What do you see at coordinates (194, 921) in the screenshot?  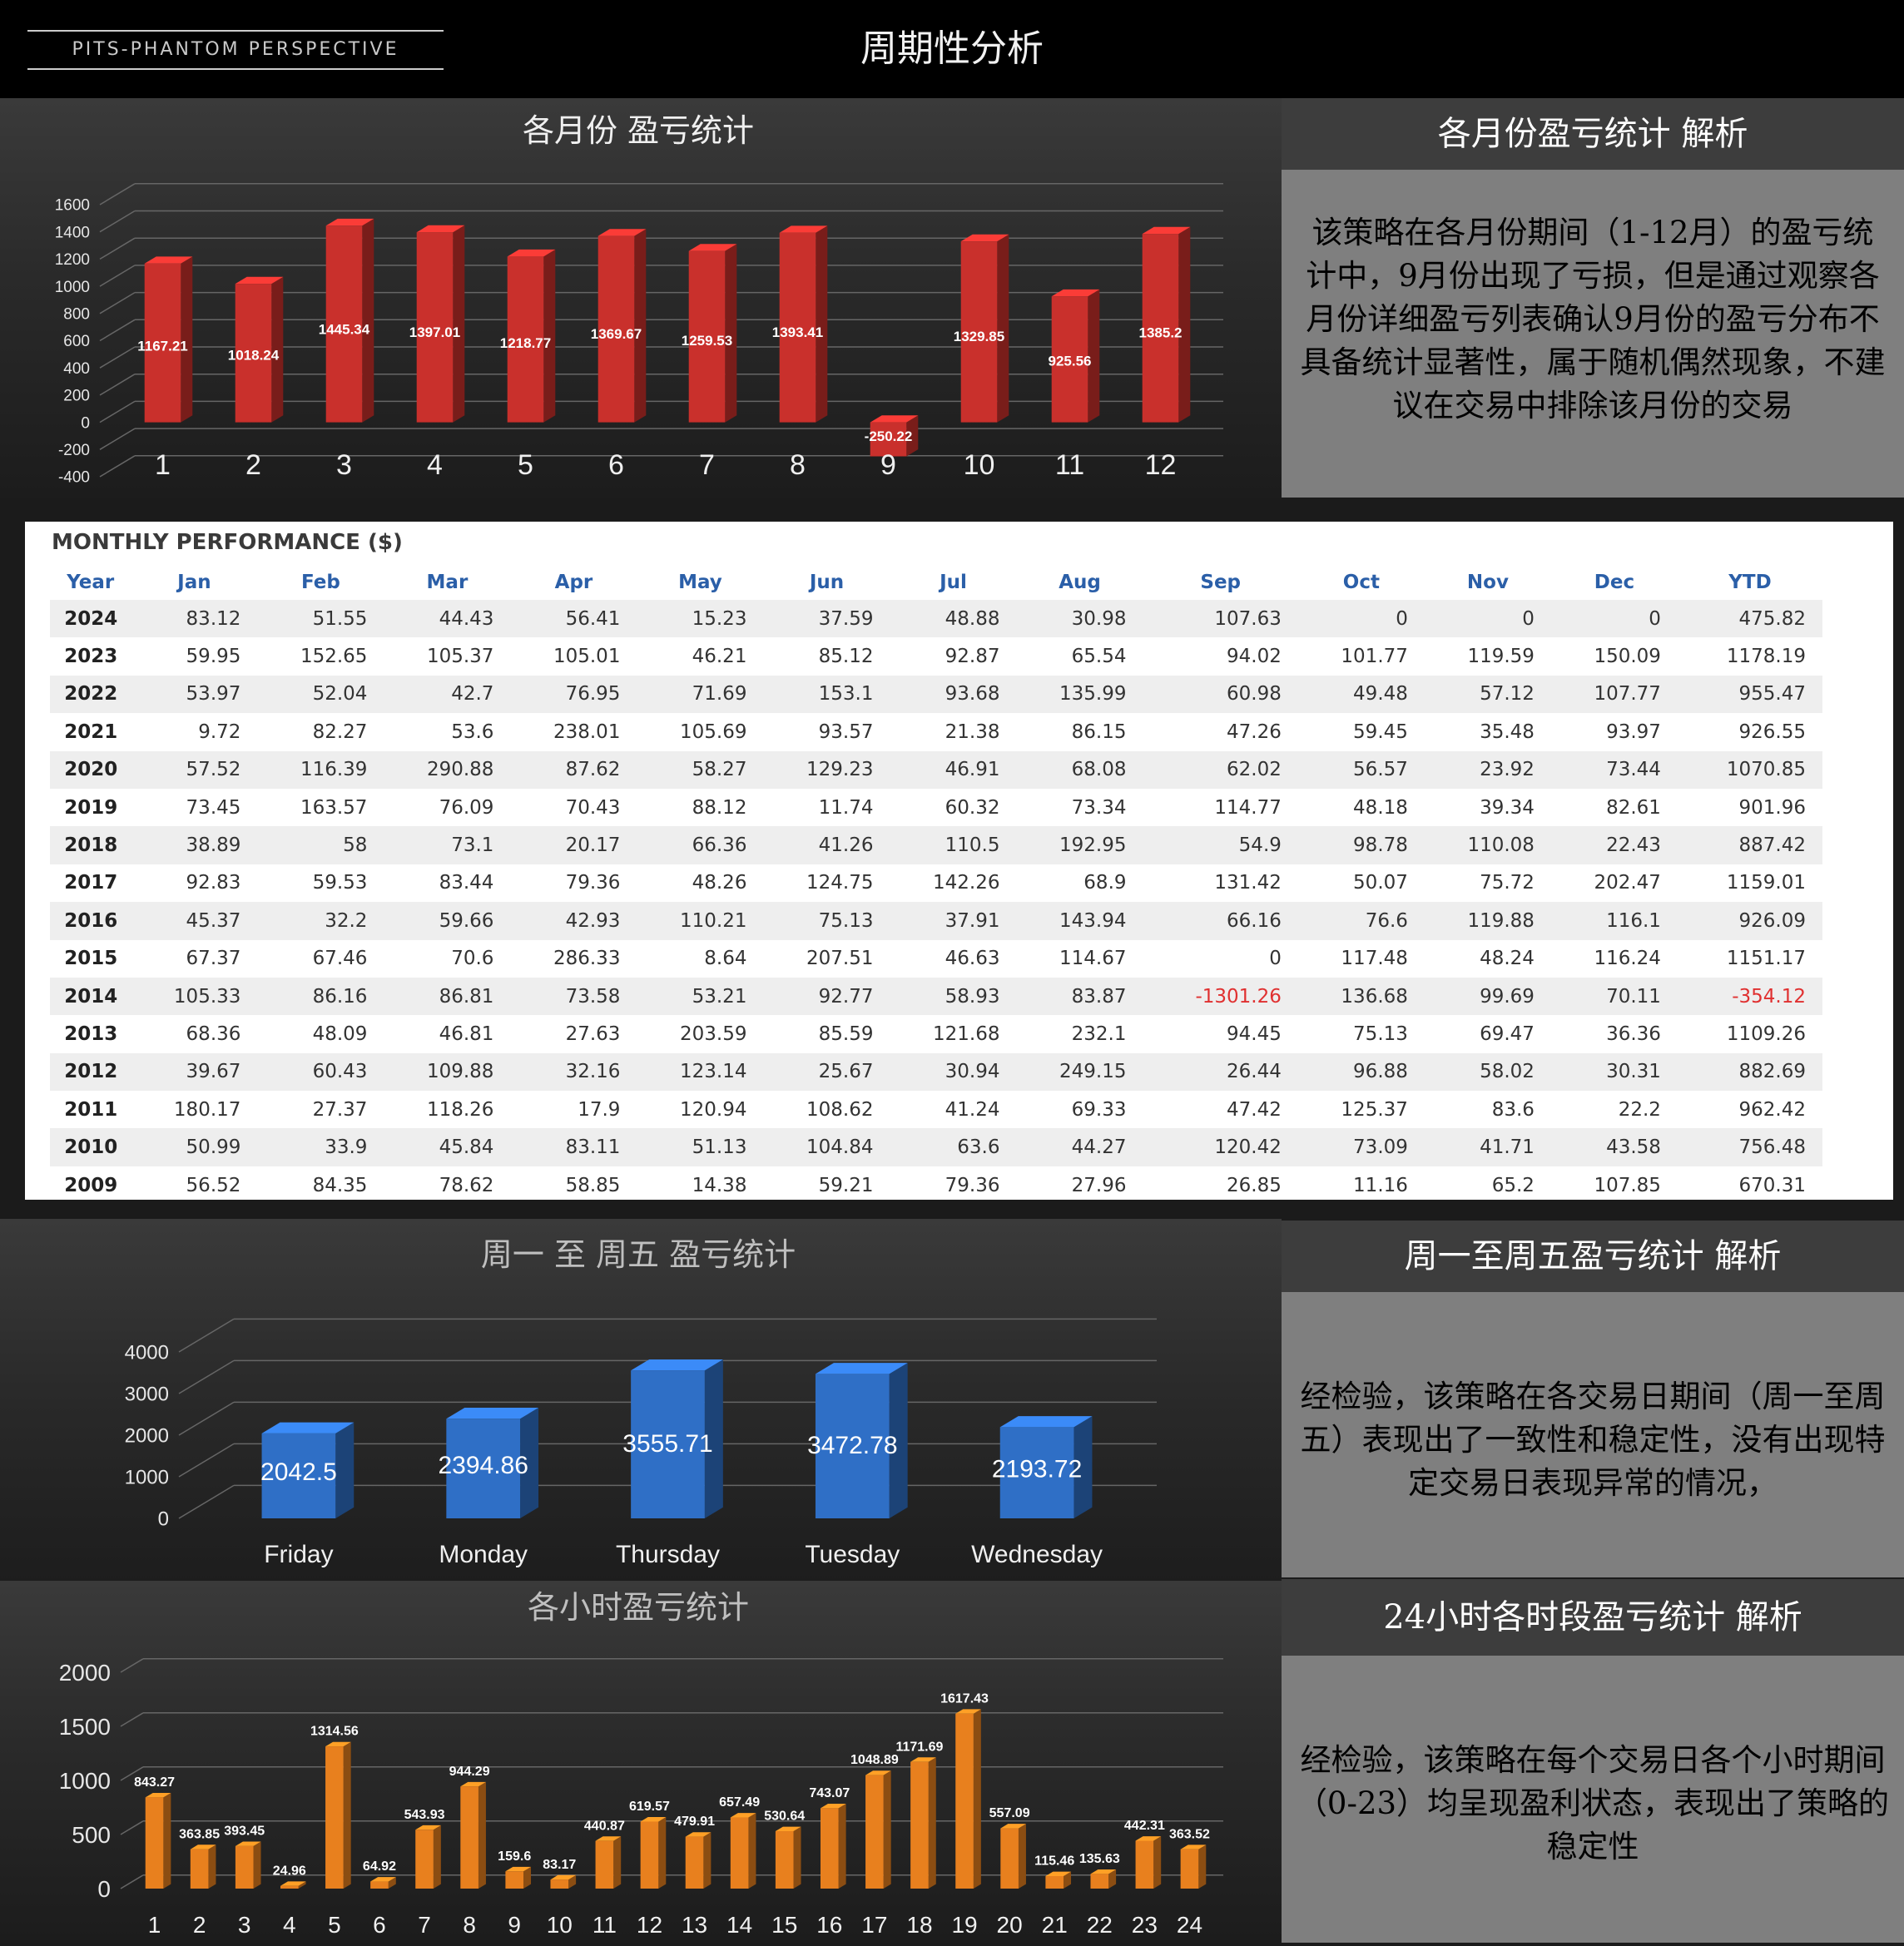 I see `value-cell: 45.37` at bounding box center [194, 921].